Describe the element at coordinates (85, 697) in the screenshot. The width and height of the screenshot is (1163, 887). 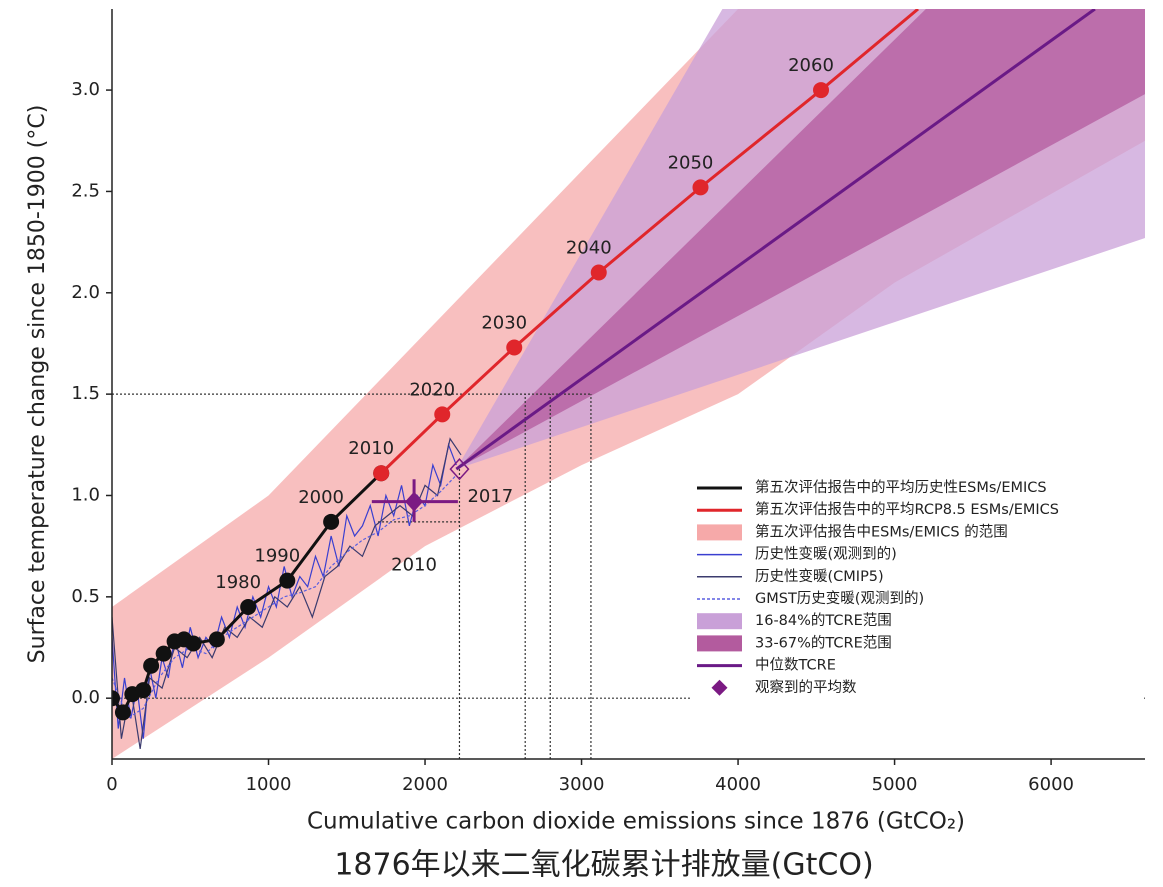
I see `y-tick-label: 0.0` at that location.